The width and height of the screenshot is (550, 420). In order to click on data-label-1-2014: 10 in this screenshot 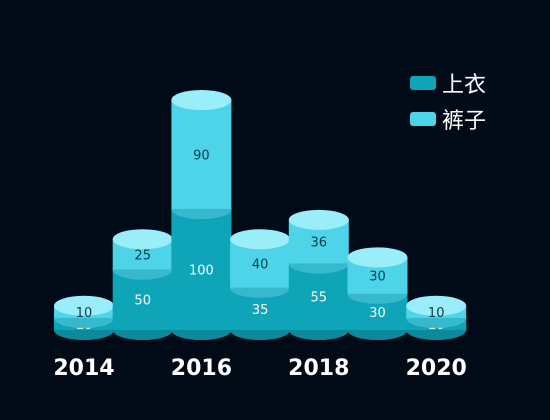, I will do `click(84, 313)`.